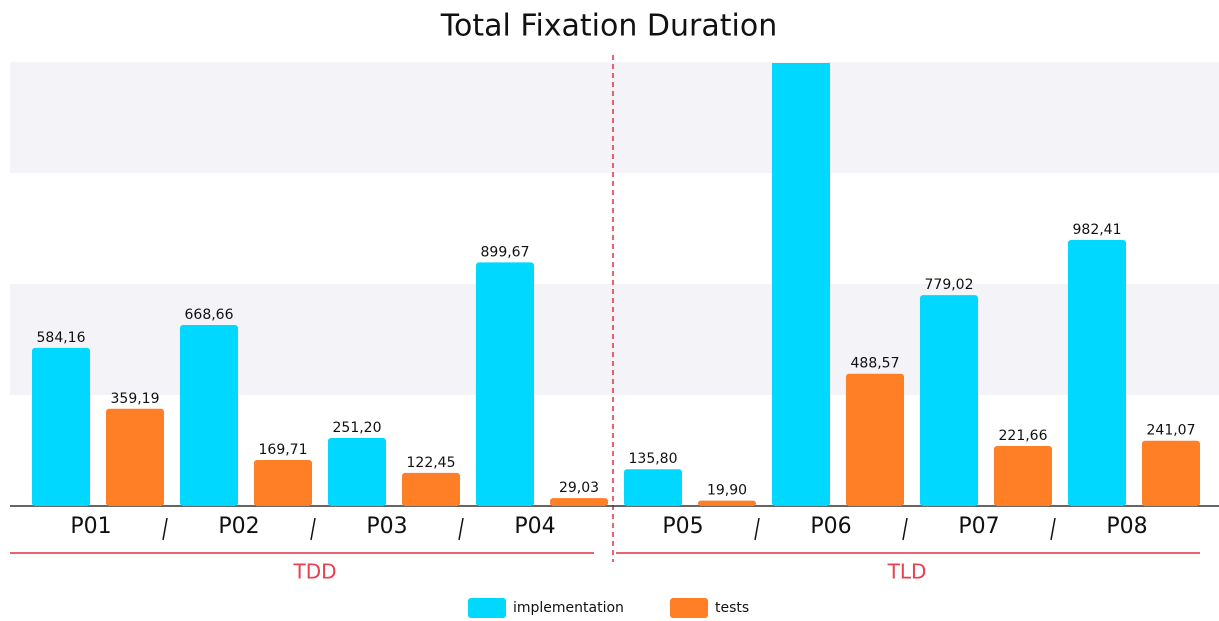  Describe the element at coordinates (1097, 230) in the screenshot. I see `value-label: 982,41` at that location.